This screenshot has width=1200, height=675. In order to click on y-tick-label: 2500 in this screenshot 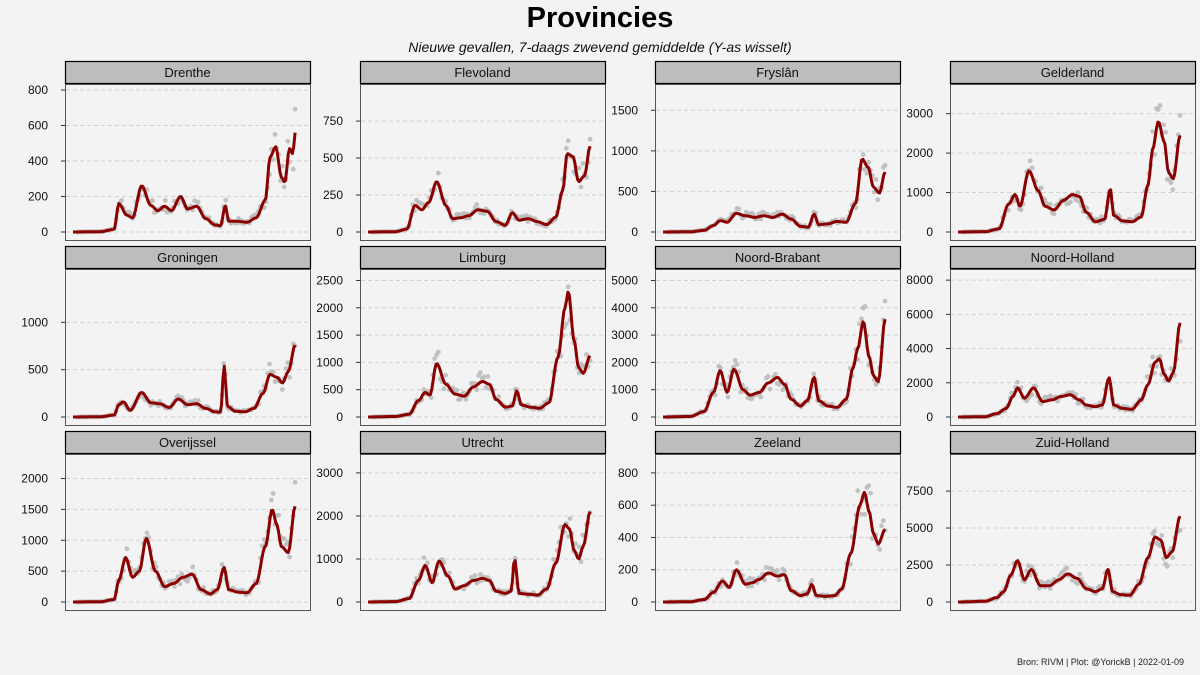, I will do `click(329, 280)`.